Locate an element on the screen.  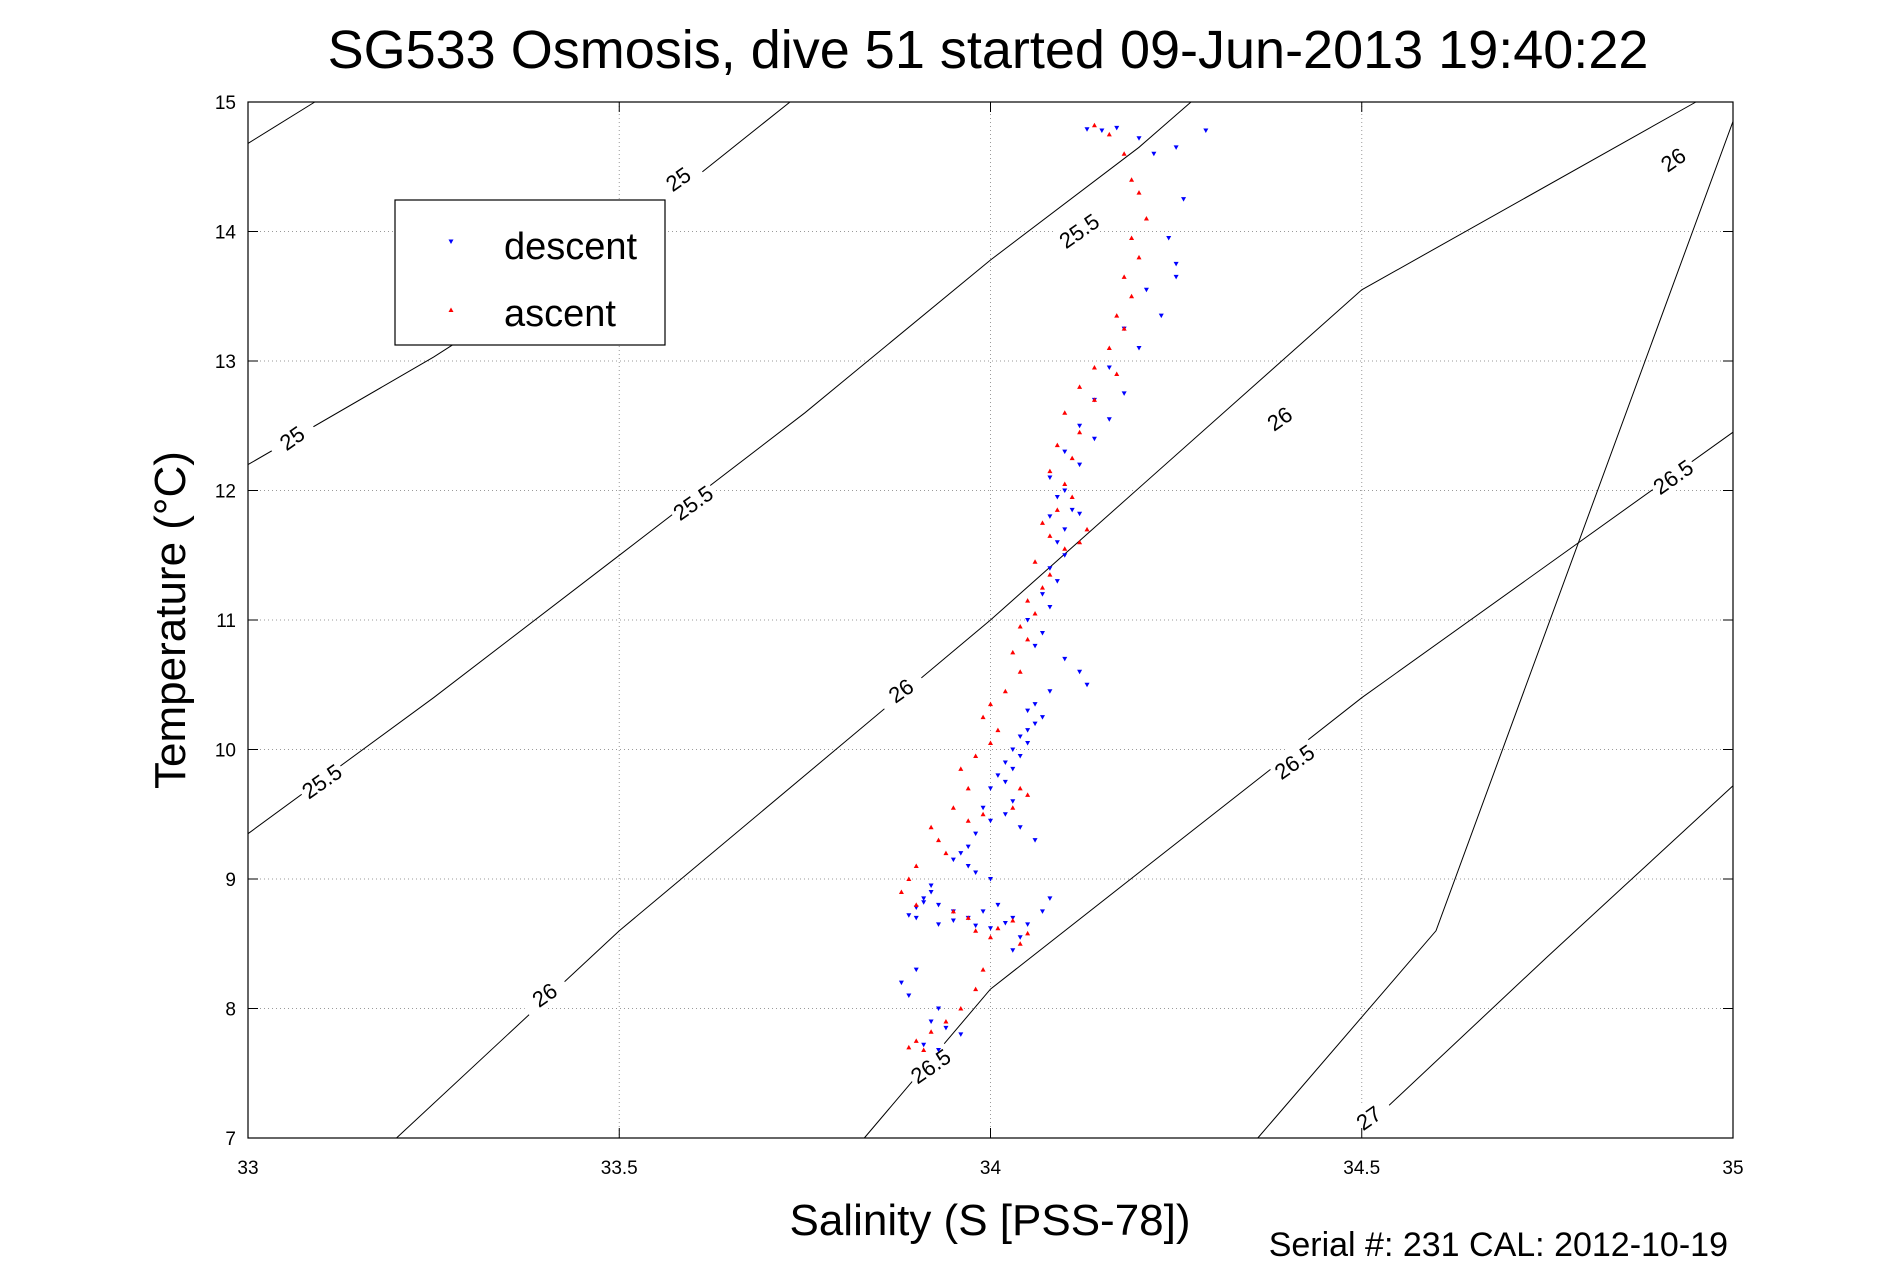
descent-series is located at coordinates (1053, 589).